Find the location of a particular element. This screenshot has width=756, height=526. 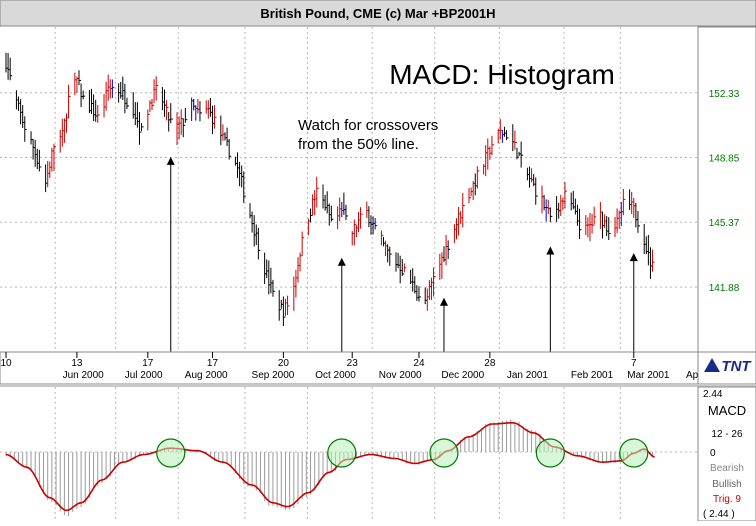

price-tick-label: 152.33 is located at coordinates (724, 94).